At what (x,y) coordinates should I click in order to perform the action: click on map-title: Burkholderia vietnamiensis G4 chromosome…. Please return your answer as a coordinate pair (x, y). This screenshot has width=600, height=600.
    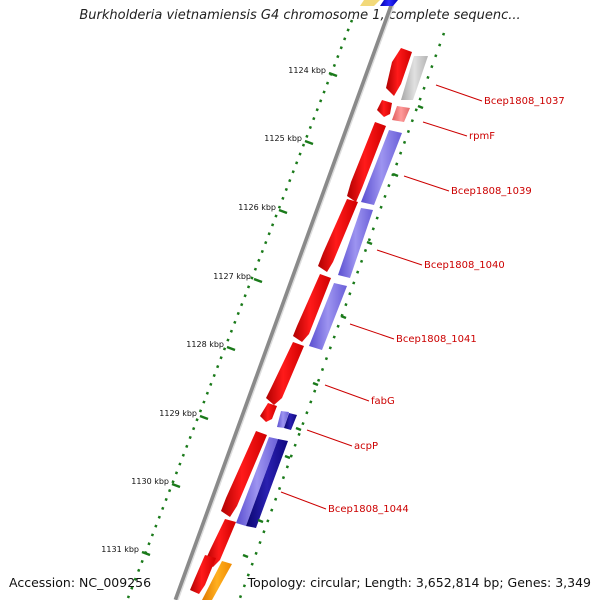
    Looking at the image, I should click on (300, 15).